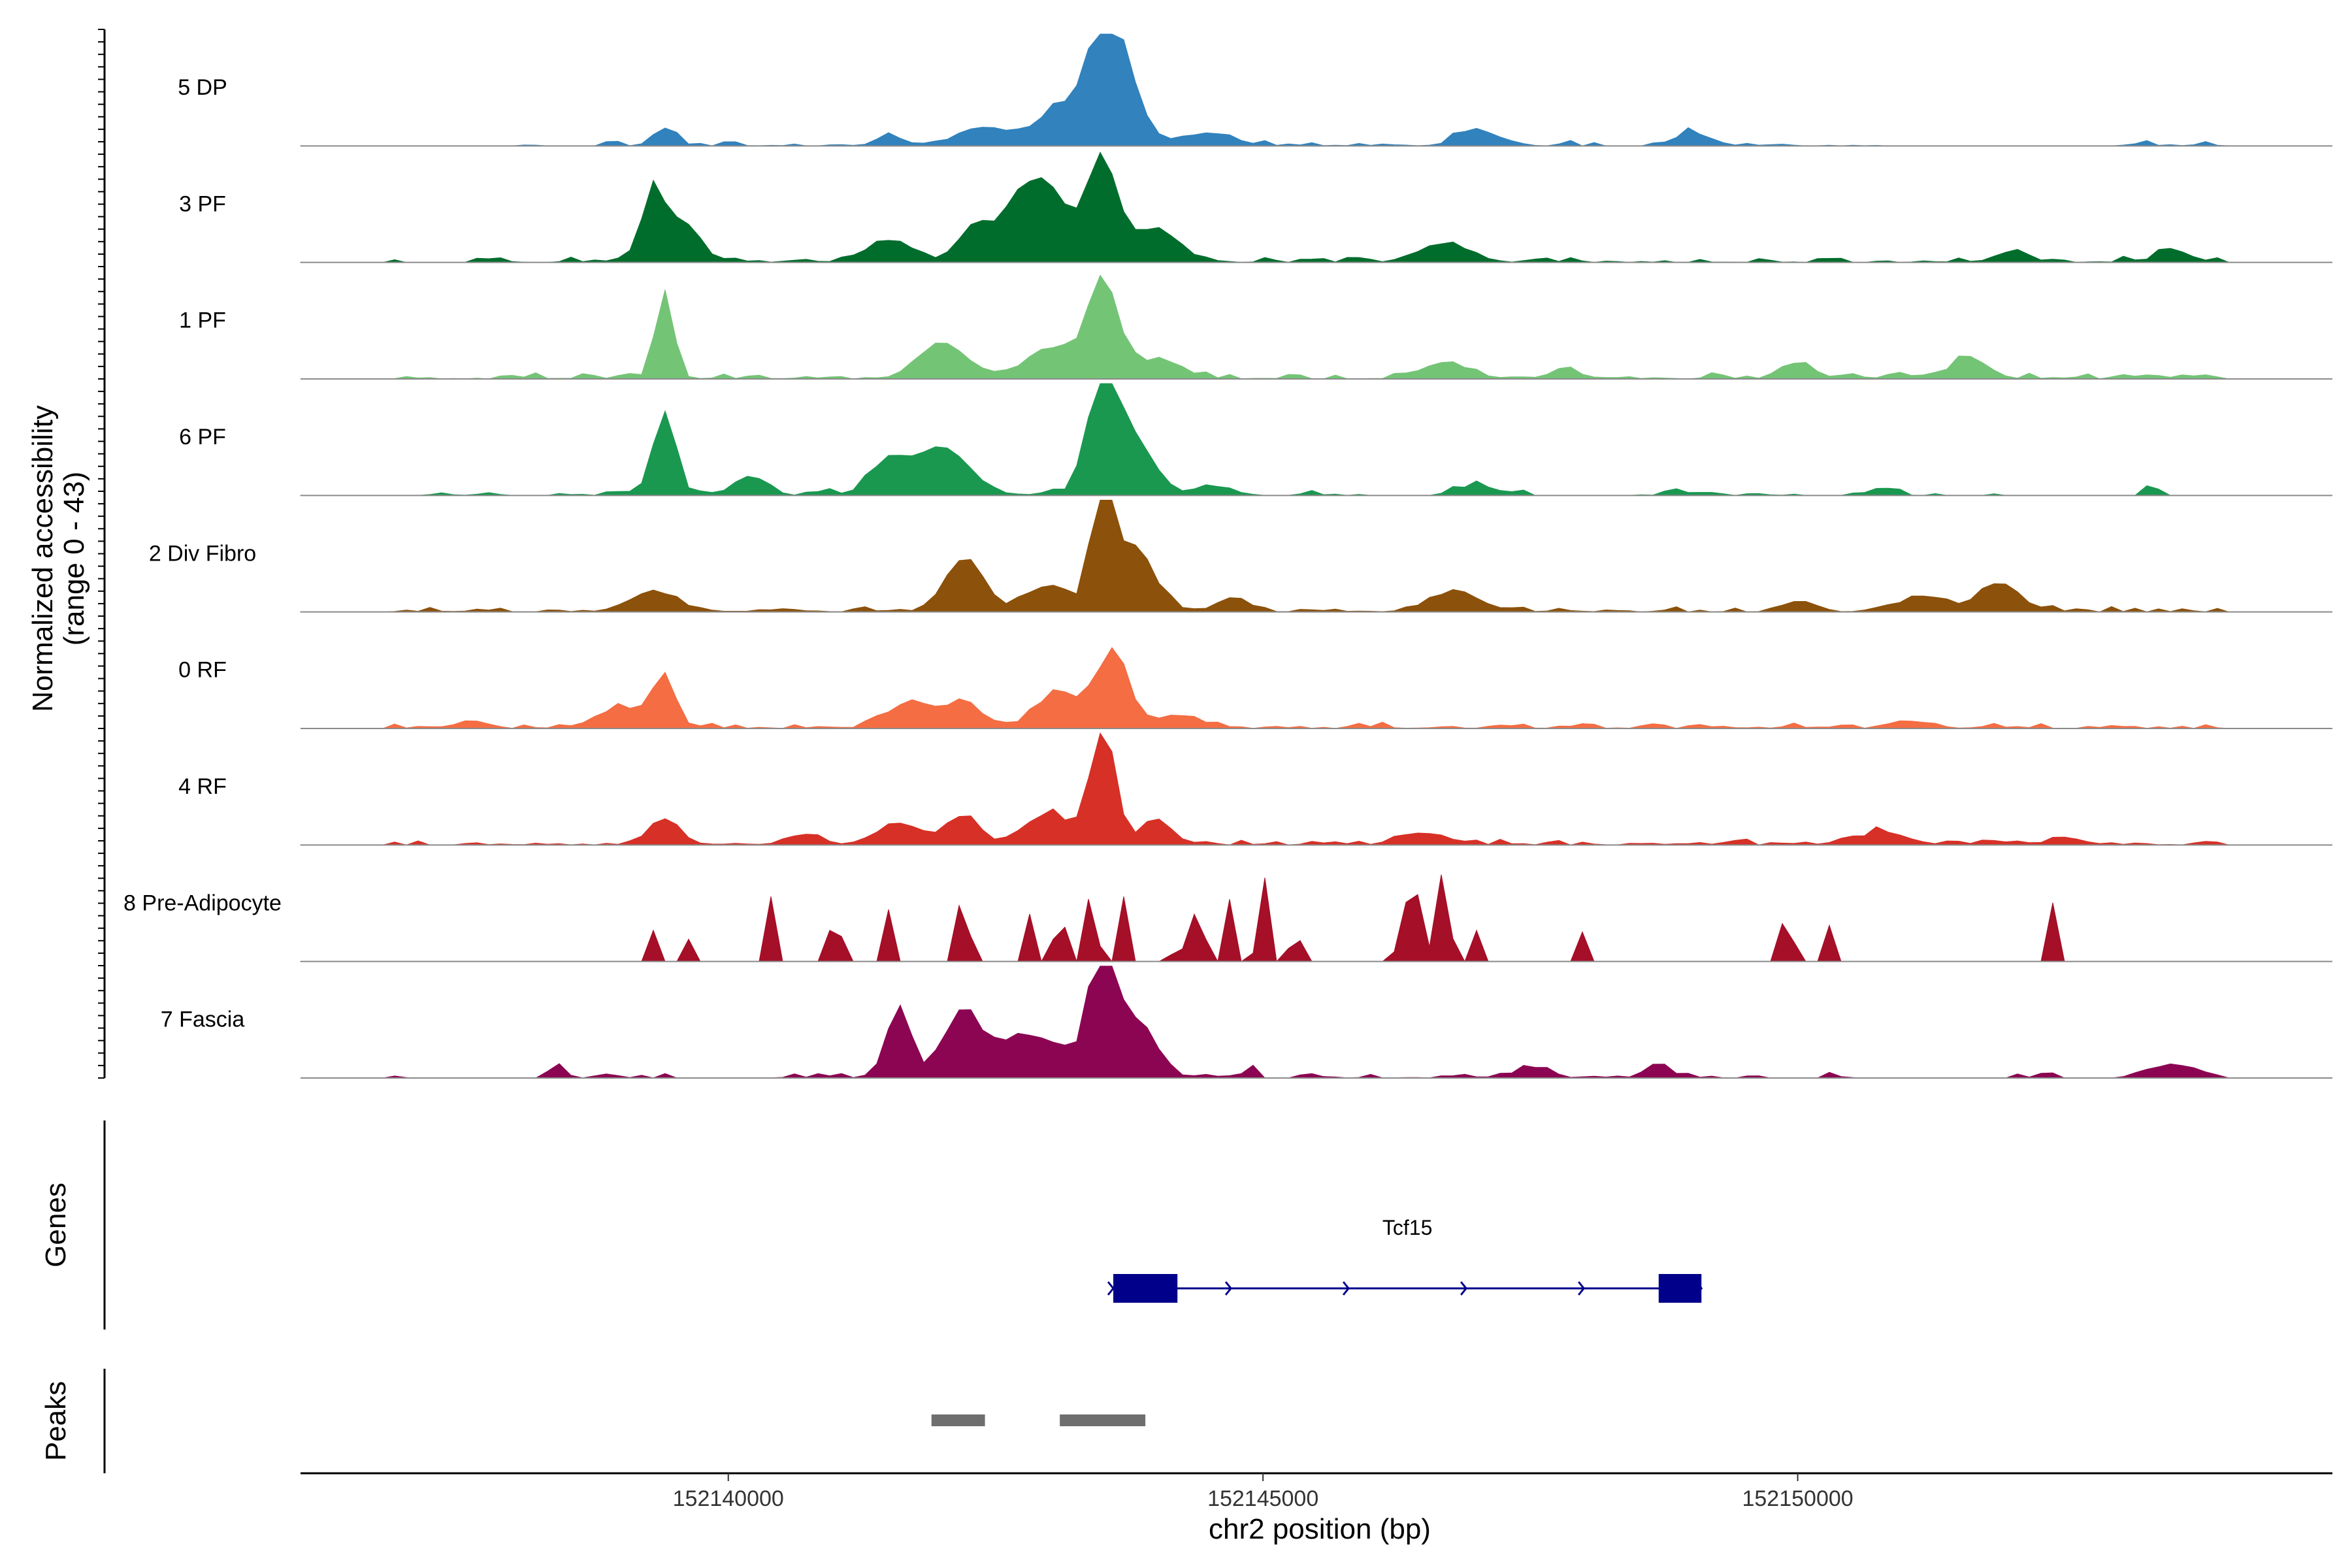 The image size is (2352, 1568). I want to click on track-6-pf: 6 PF, so click(1256, 440).